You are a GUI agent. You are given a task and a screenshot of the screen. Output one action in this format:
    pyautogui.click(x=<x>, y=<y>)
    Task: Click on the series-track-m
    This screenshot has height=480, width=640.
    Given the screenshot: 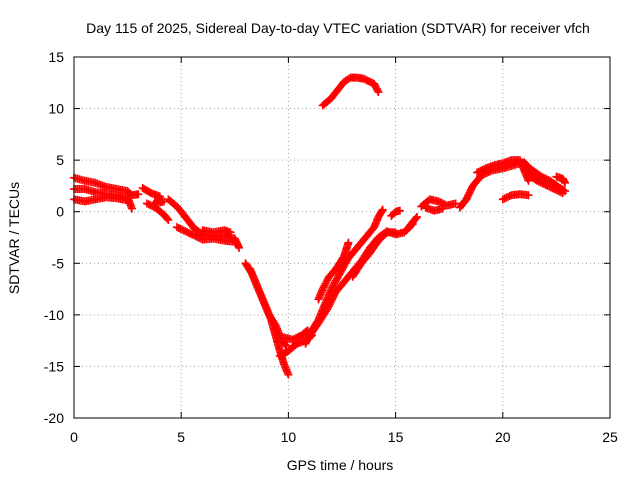 What is the action you would take?
    pyautogui.click(x=344, y=276)
    